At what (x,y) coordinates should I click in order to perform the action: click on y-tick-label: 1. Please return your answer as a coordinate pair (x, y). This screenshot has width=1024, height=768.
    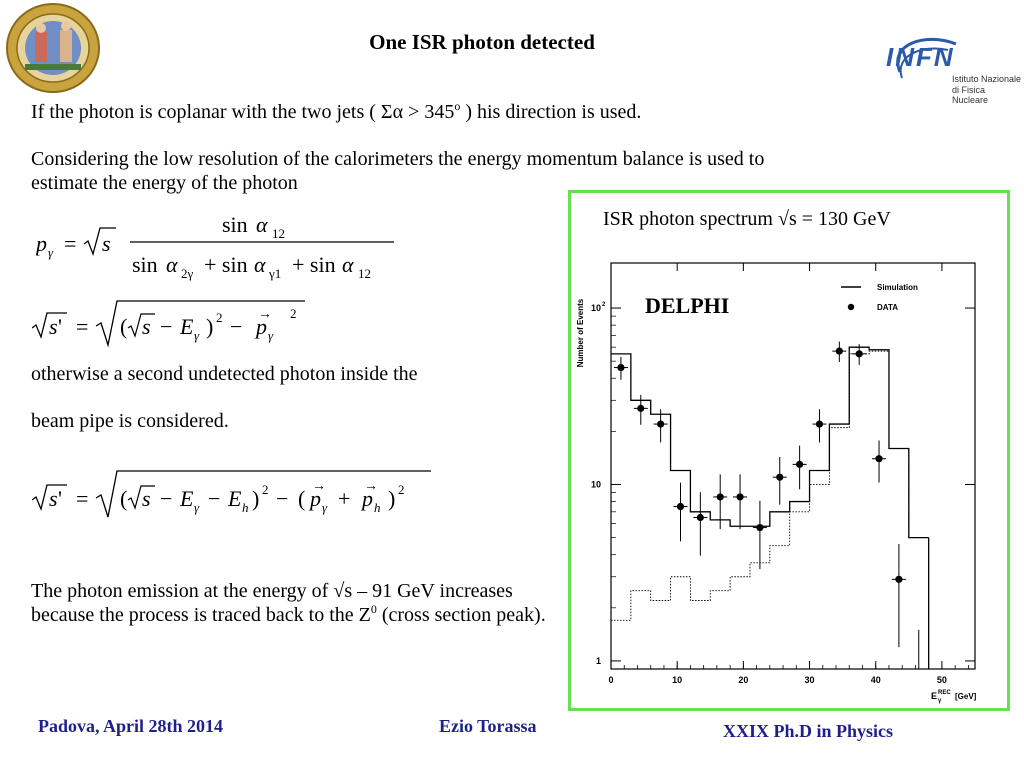
    Looking at the image, I should click on (598, 661).